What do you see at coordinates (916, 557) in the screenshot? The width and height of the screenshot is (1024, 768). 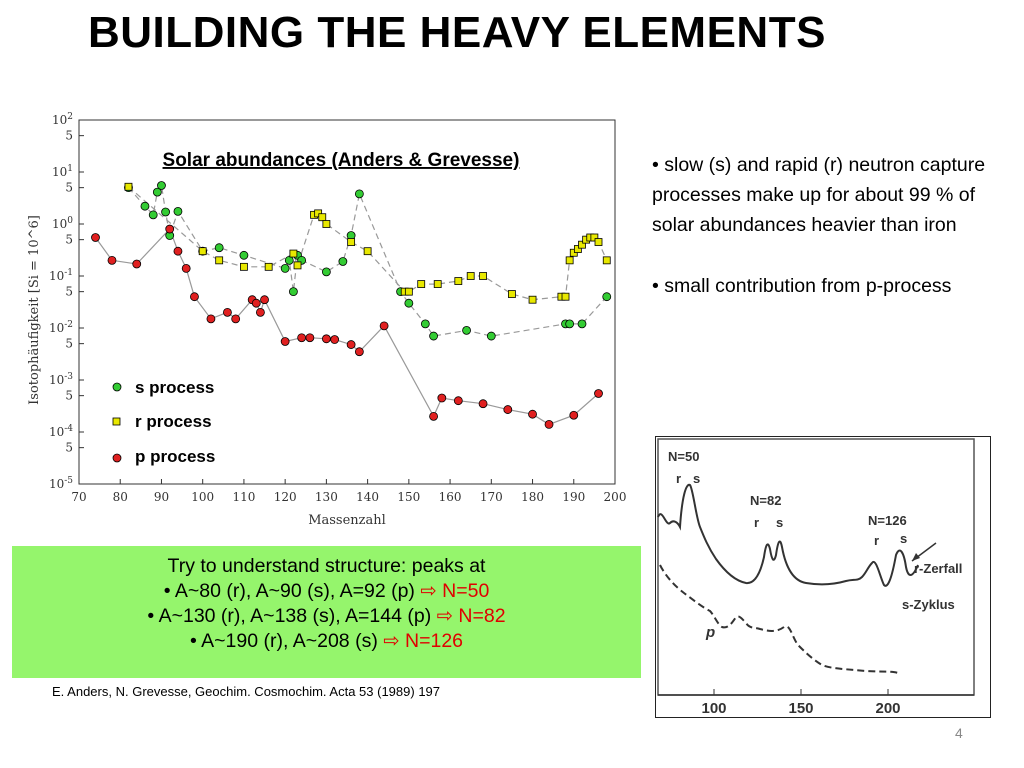 I see `arrow-head-icon` at bounding box center [916, 557].